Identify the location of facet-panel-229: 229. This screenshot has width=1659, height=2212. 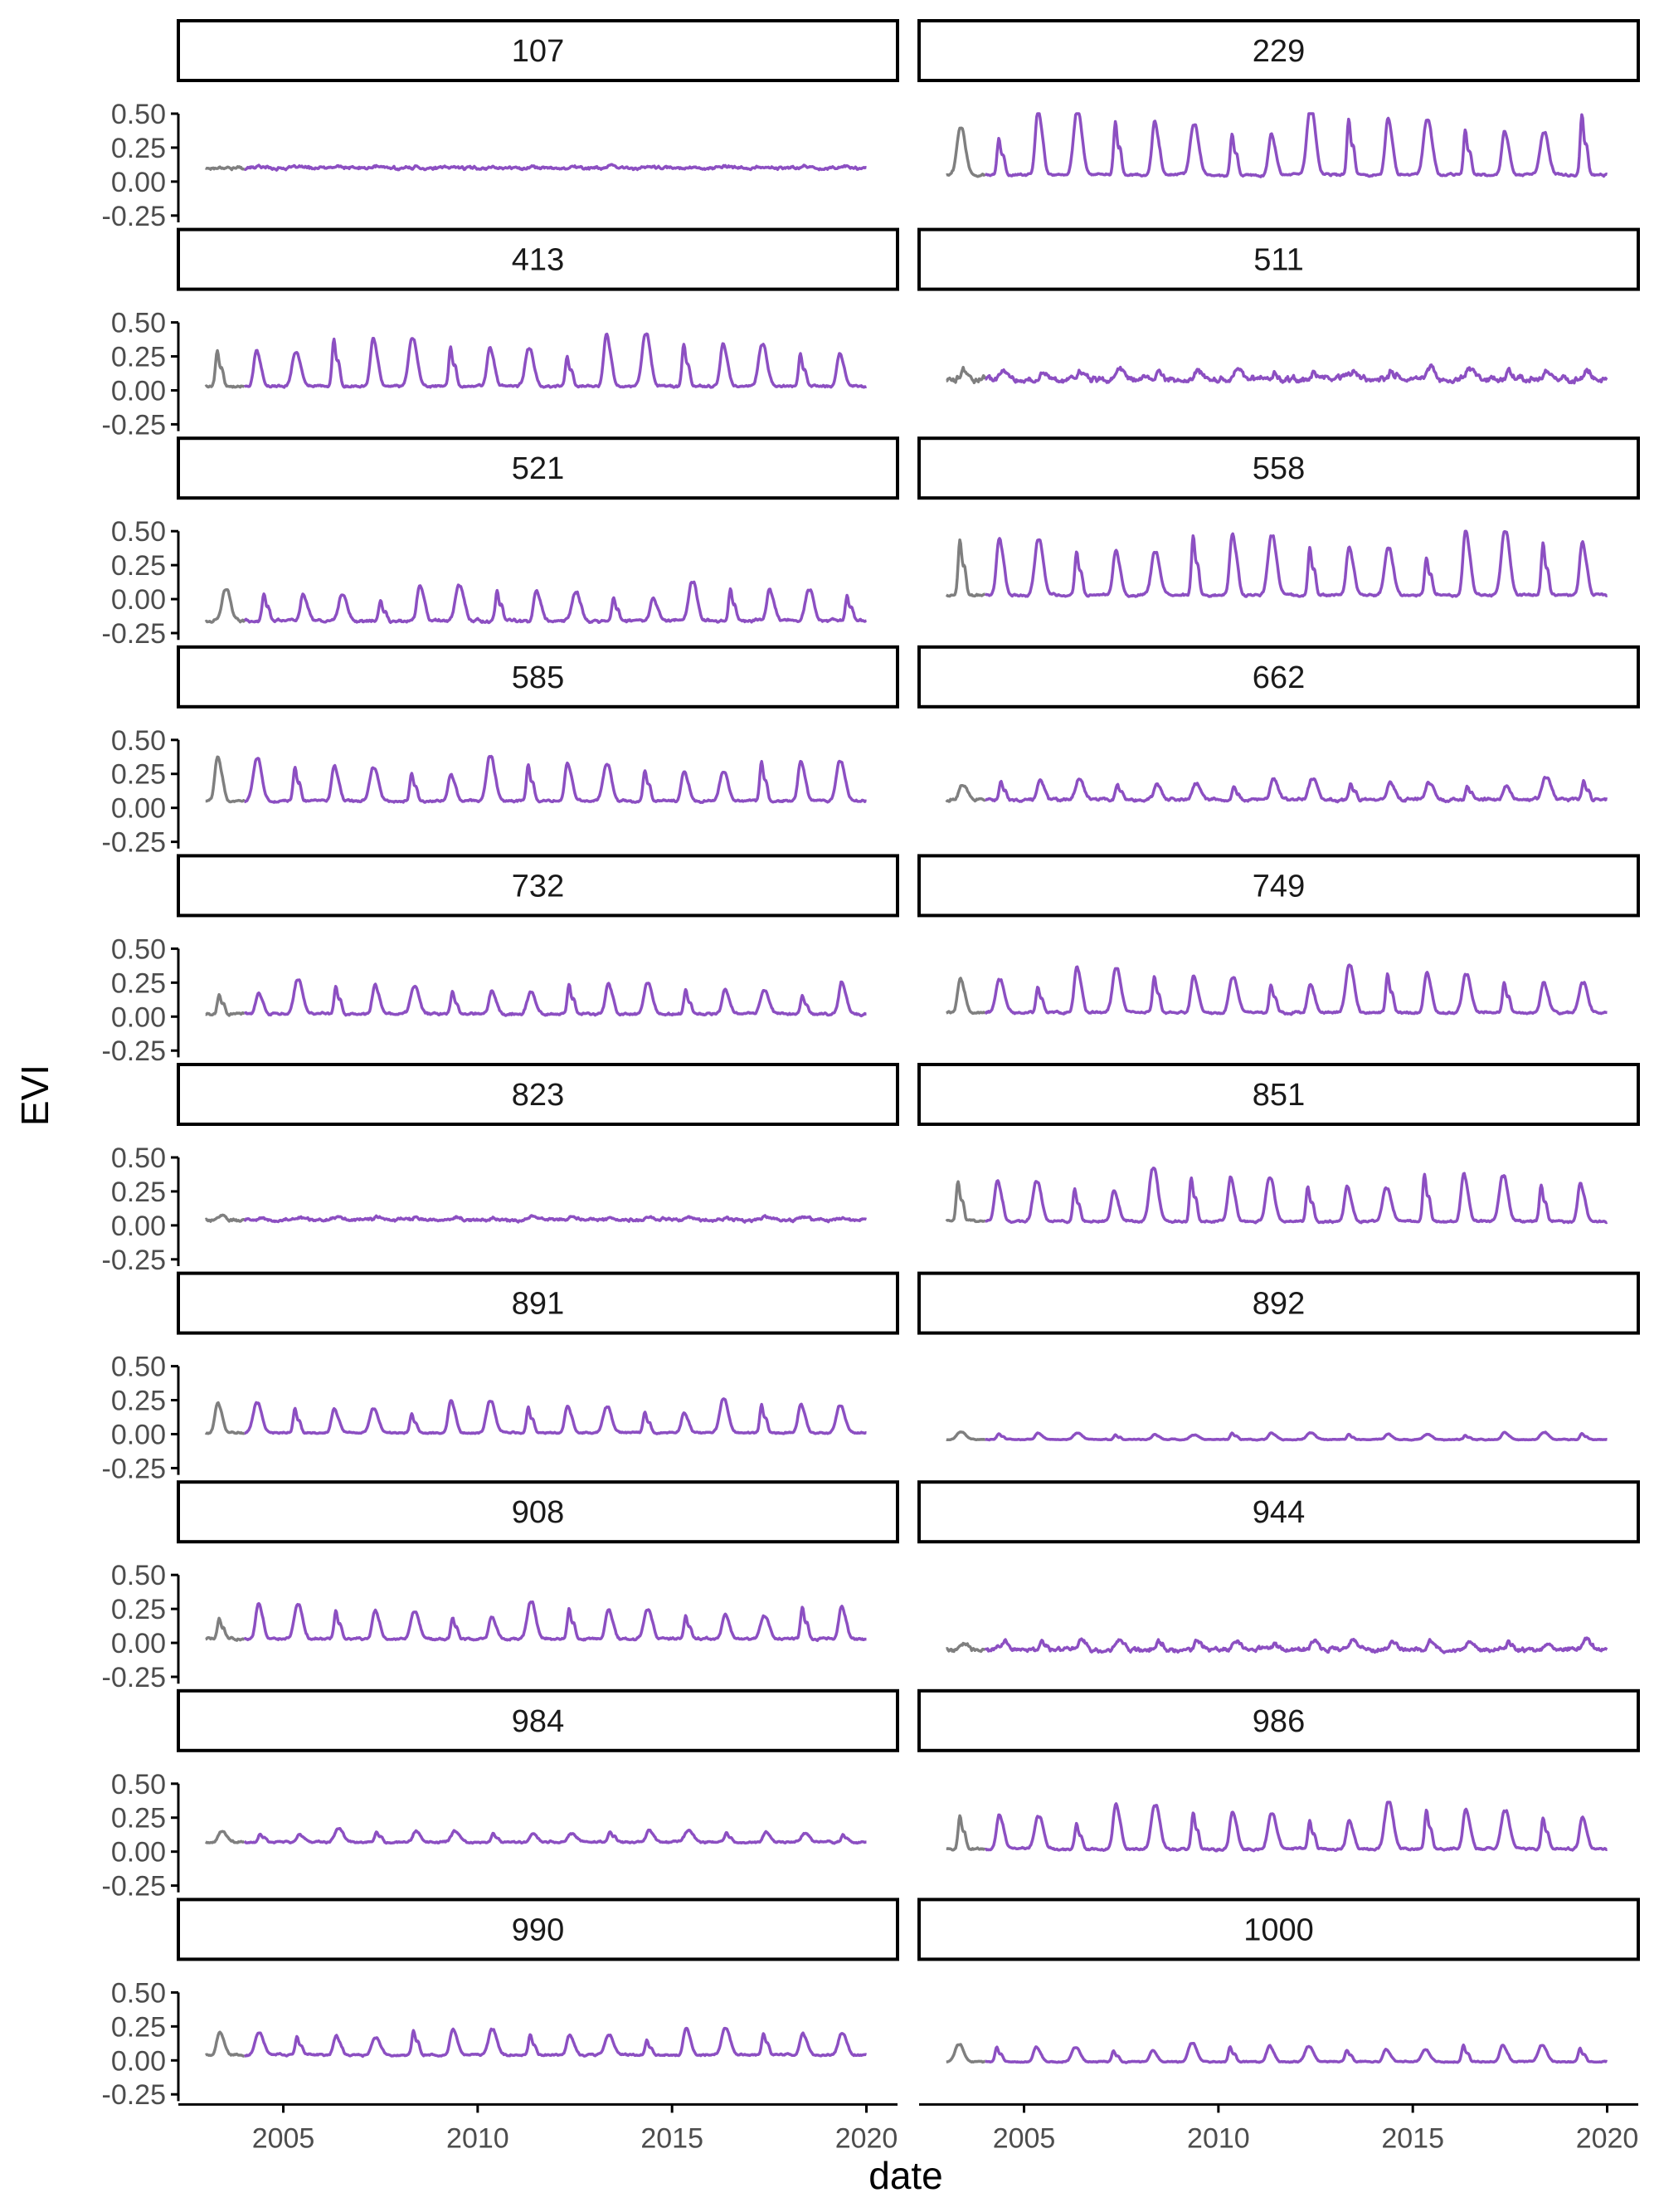
(1278, 98).